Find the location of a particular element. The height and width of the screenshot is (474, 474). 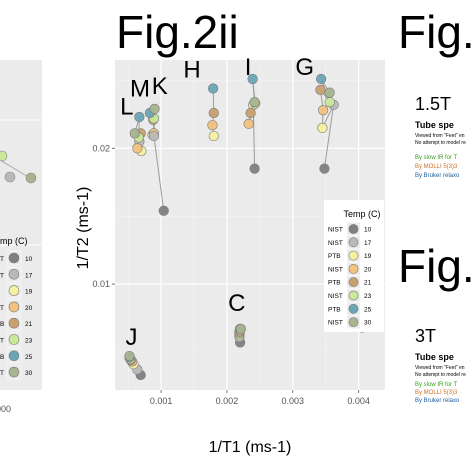

left-partial-panel: mp (C) T 10 T 17 19 T 20 B 21 T 23 B 25 T 30 000 is located at coordinates (21, 237).